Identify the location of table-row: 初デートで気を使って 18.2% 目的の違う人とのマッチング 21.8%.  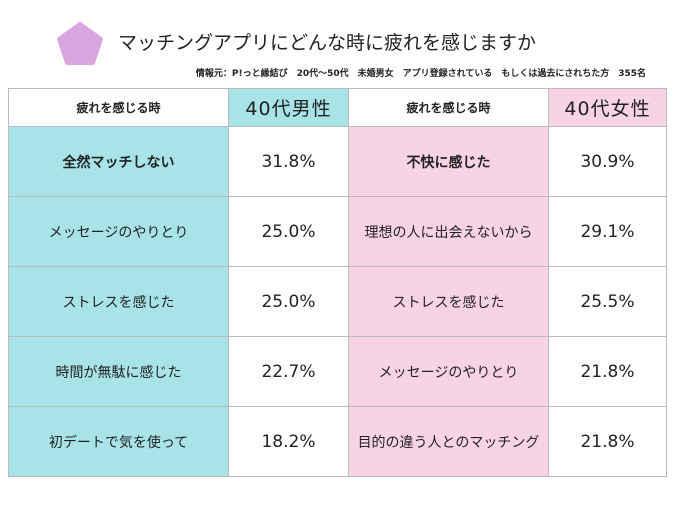
(337, 441).